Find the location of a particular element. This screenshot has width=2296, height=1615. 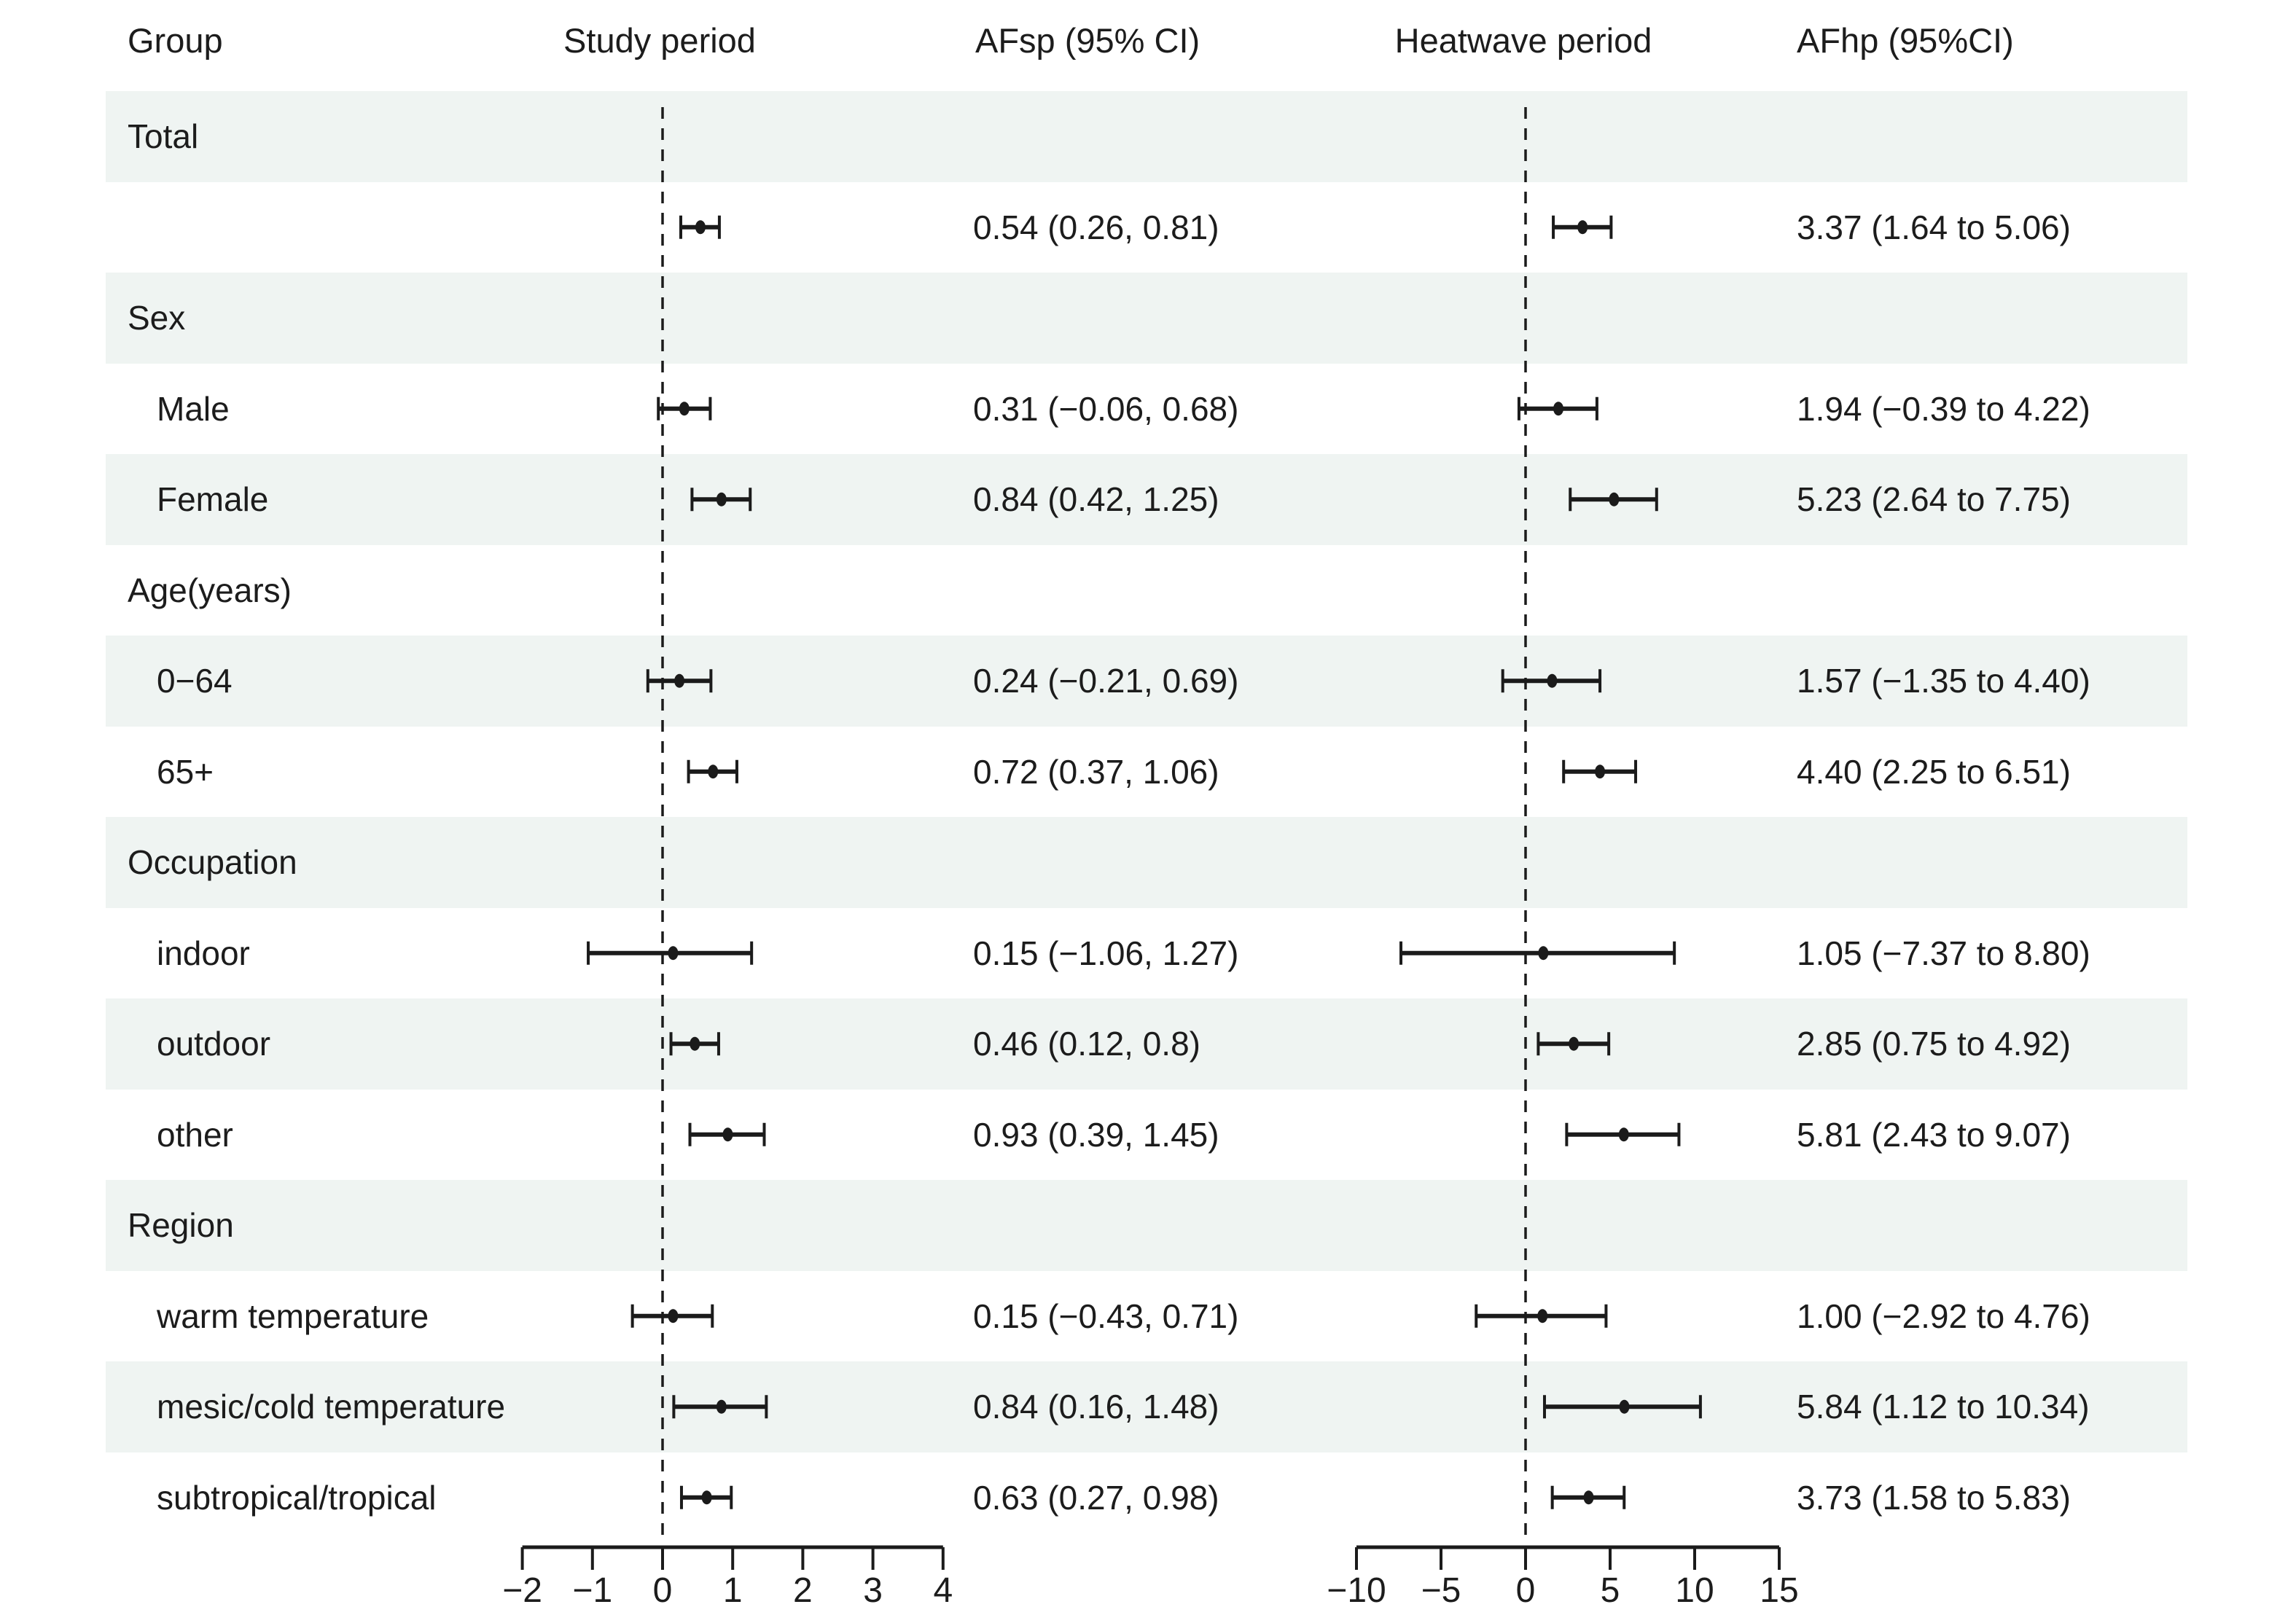

column-header-afhp: AFhp (95%CI) is located at coordinates (1906, 40).